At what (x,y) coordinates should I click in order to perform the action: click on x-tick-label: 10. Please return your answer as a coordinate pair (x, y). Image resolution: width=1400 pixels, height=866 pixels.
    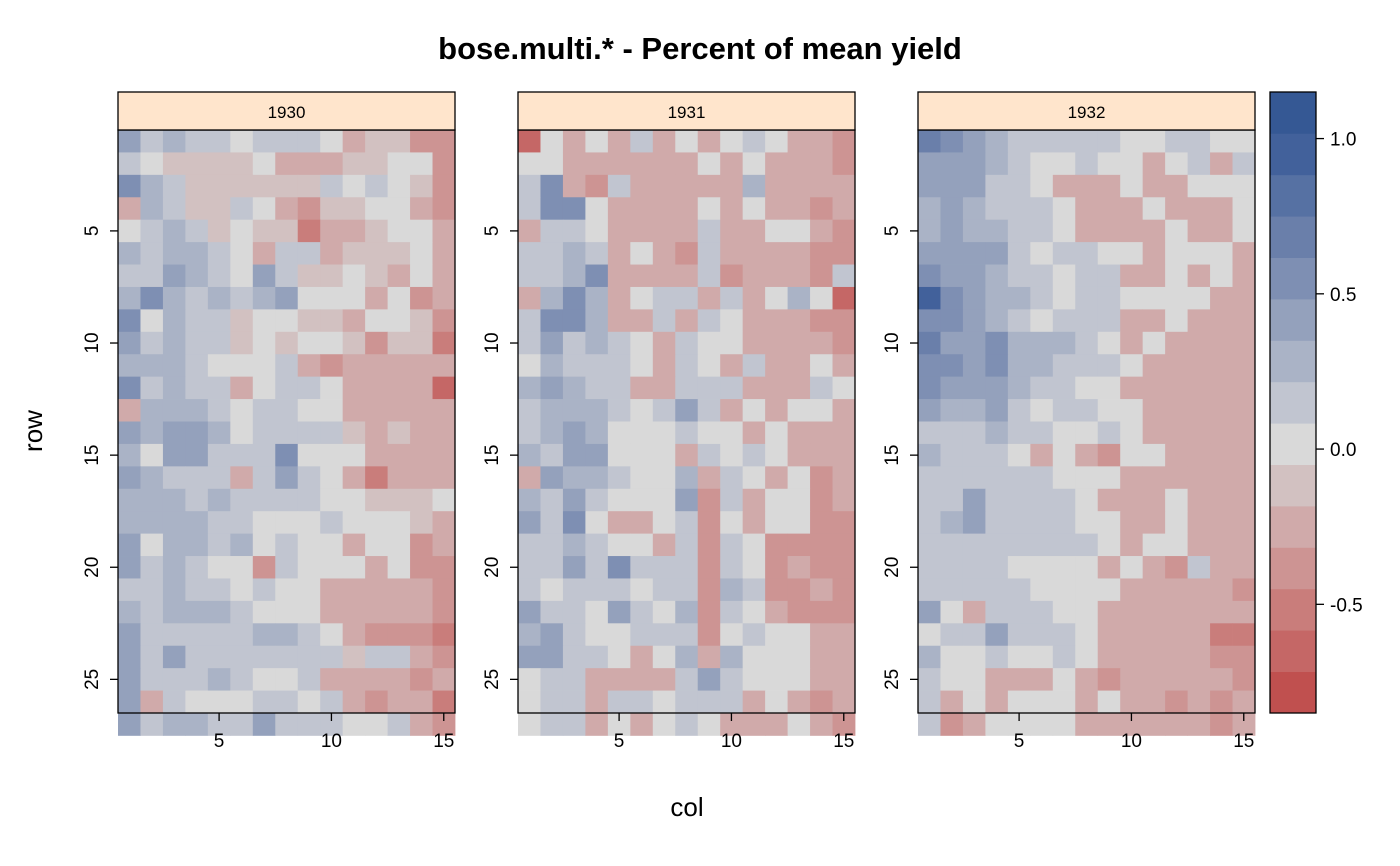
    Looking at the image, I should click on (1131, 741).